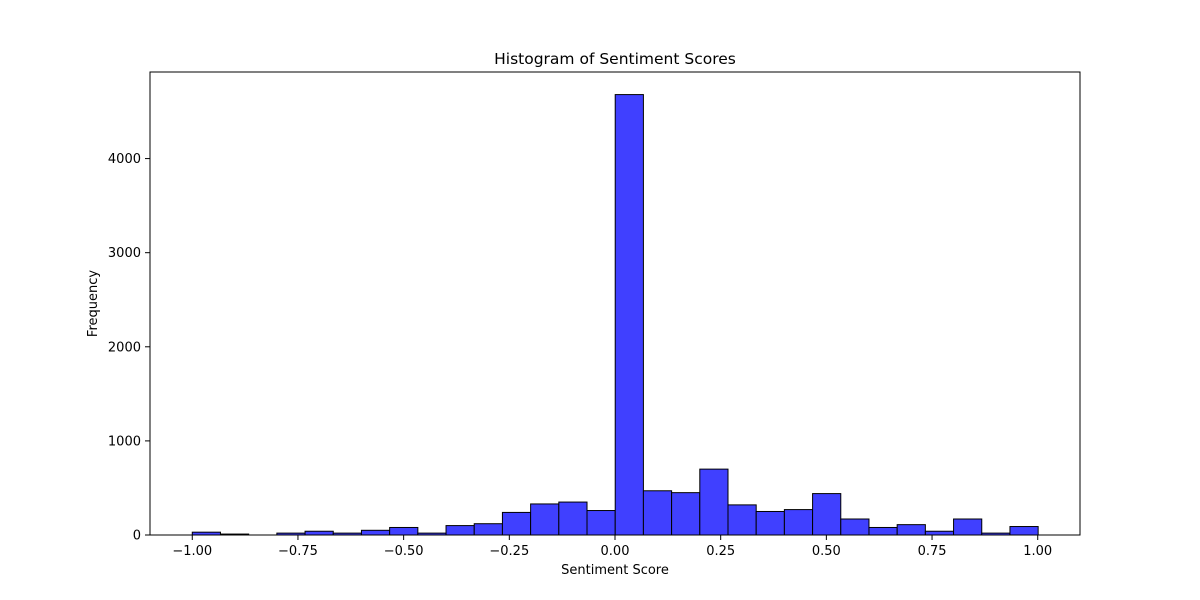 This screenshot has height=600, width=1200. I want to click on x-tick-label: 0.25, so click(720, 551).